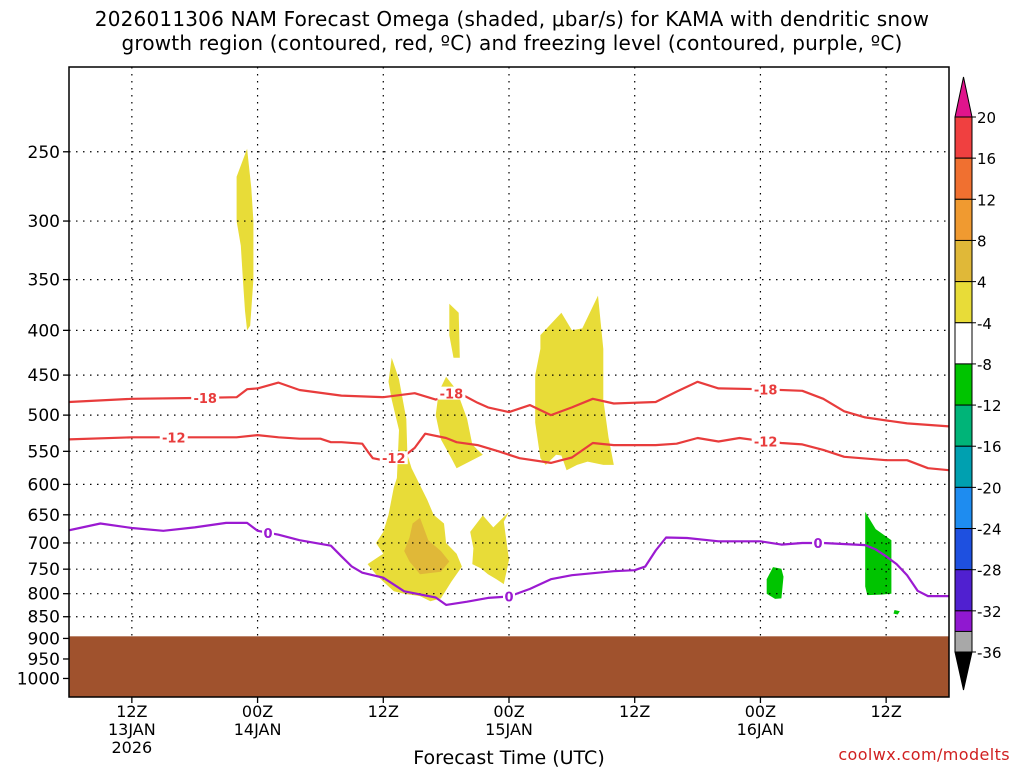 This screenshot has width=1024, height=768. Describe the element at coordinates (131, 711) in the screenshot. I see `x-tick-label-1-1: 12Z` at that location.